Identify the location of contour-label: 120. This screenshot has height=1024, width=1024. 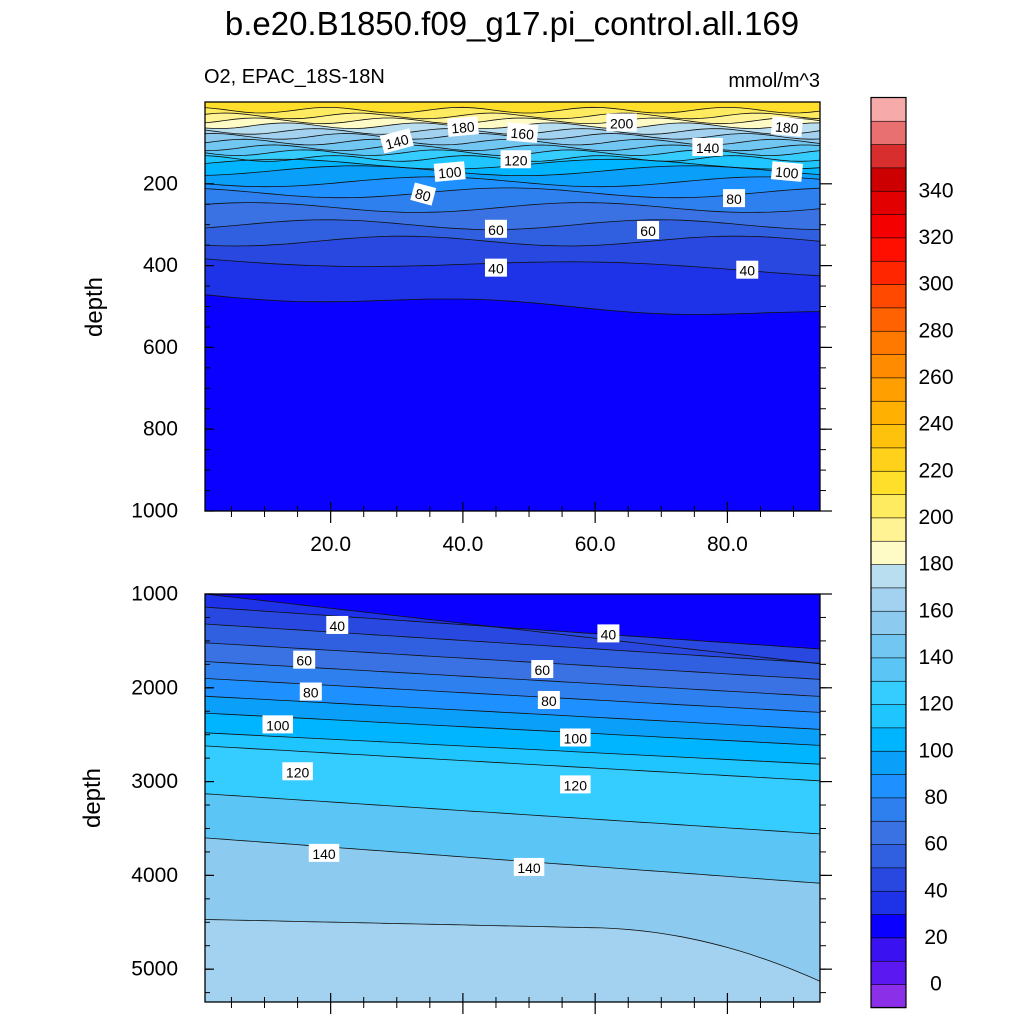
(297, 771).